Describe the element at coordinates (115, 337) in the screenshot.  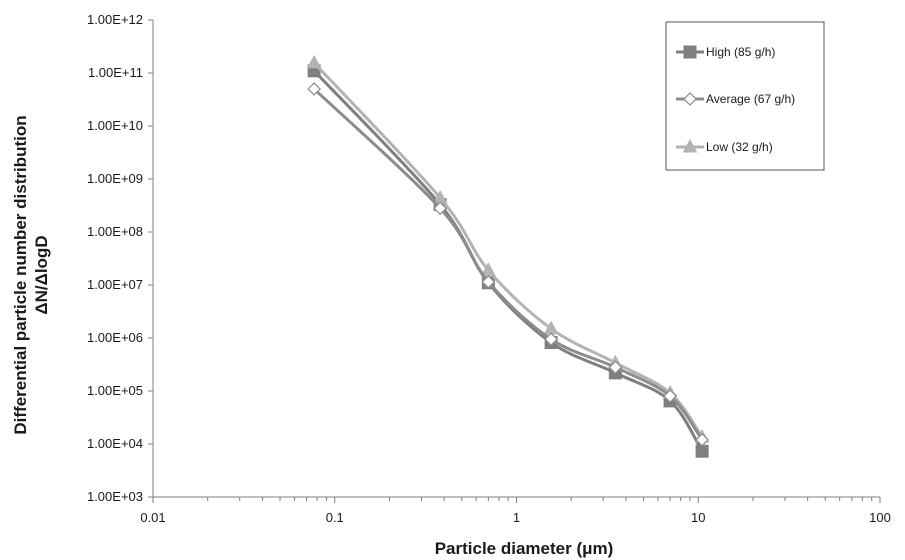
I see `y-tick-label: 1.00E+06` at that location.